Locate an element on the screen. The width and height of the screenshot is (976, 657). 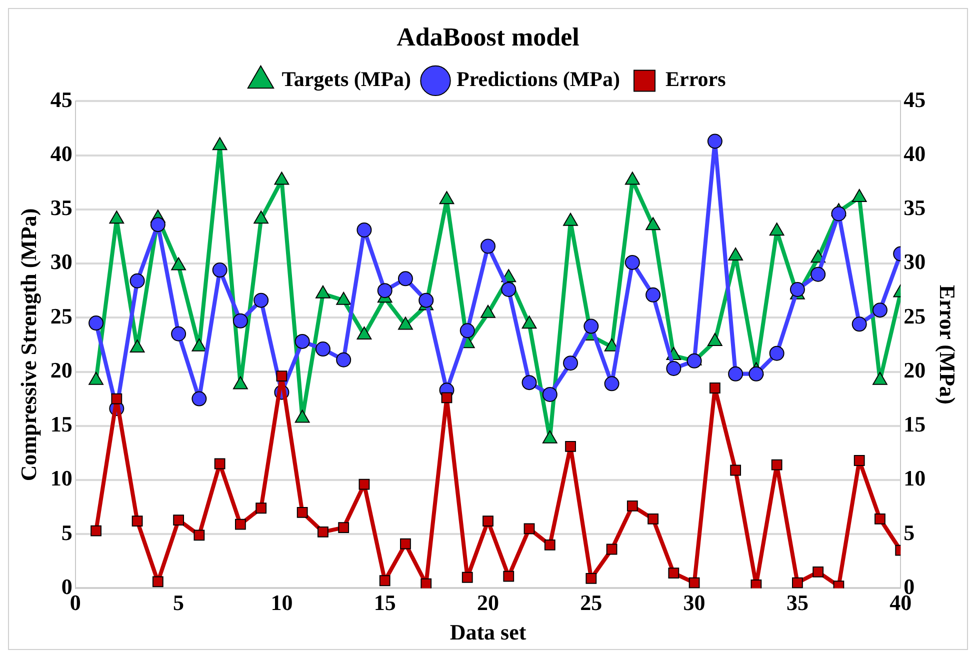
y2-tick-label: 45 is located at coordinates (915, 99).